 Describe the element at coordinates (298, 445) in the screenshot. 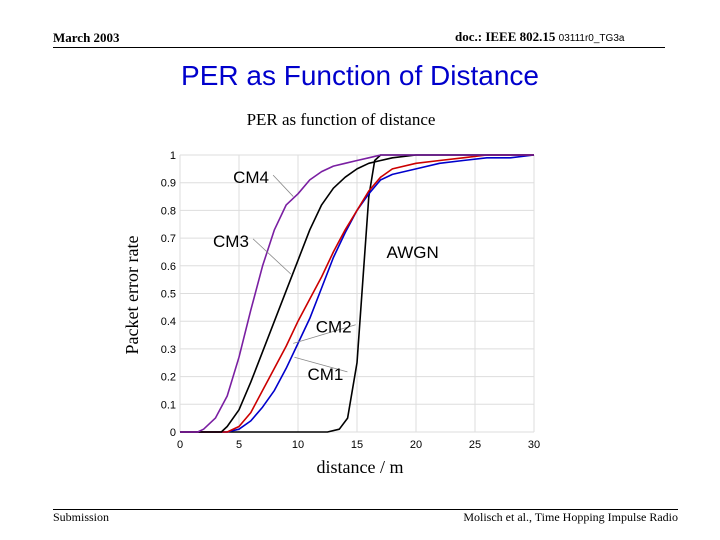

I see `x-tick-label: 10` at that location.